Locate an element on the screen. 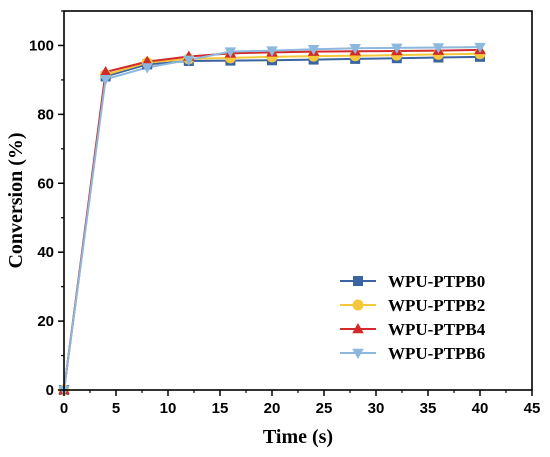 Image resolution: width=550 pixels, height=457 pixels. x-tick-label: 15 is located at coordinates (220, 408).